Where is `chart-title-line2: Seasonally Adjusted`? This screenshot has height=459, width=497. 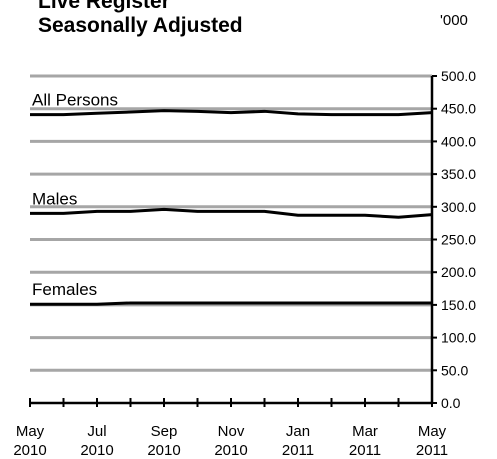 chart-title-line2: Seasonally Adjusted is located at coordinates (140, 25).